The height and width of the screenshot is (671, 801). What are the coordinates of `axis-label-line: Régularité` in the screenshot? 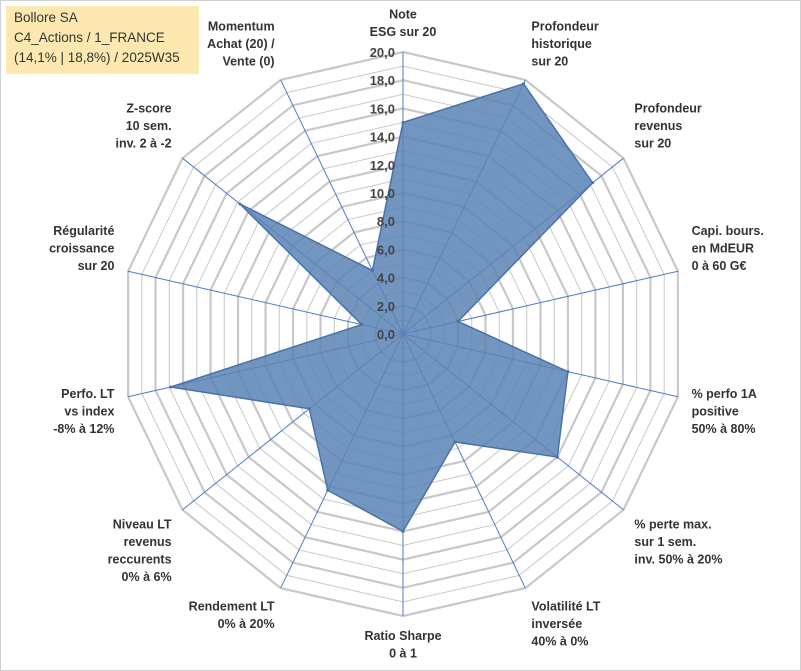 It's located at (83, 231).